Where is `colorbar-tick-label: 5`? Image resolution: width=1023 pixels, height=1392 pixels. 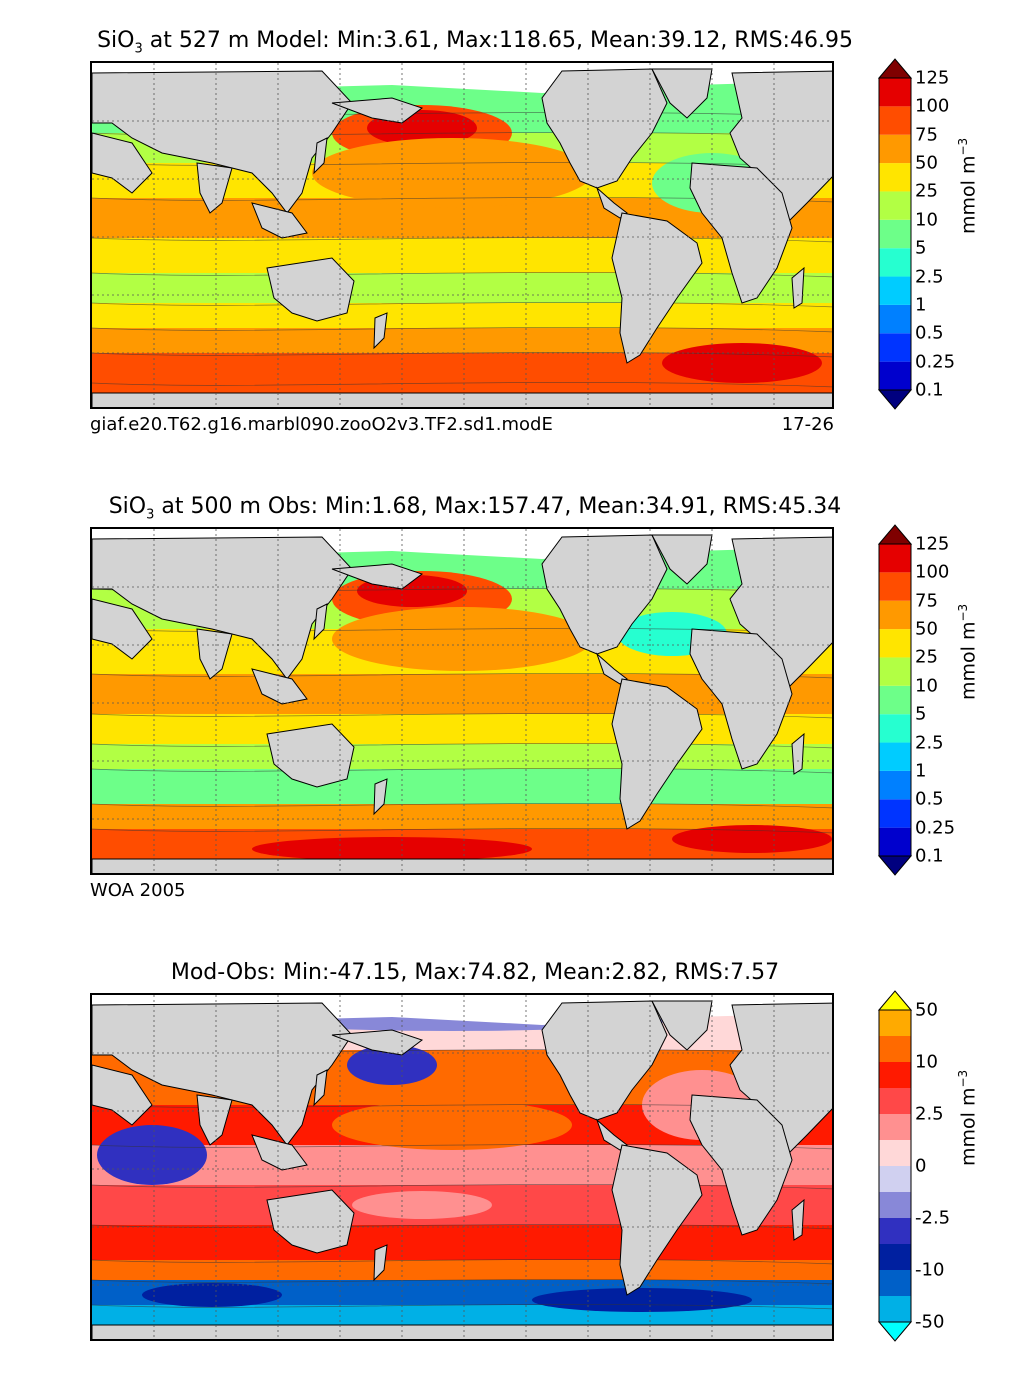 colorbar-tick-label: 5 is located at coordinates (921, 248).